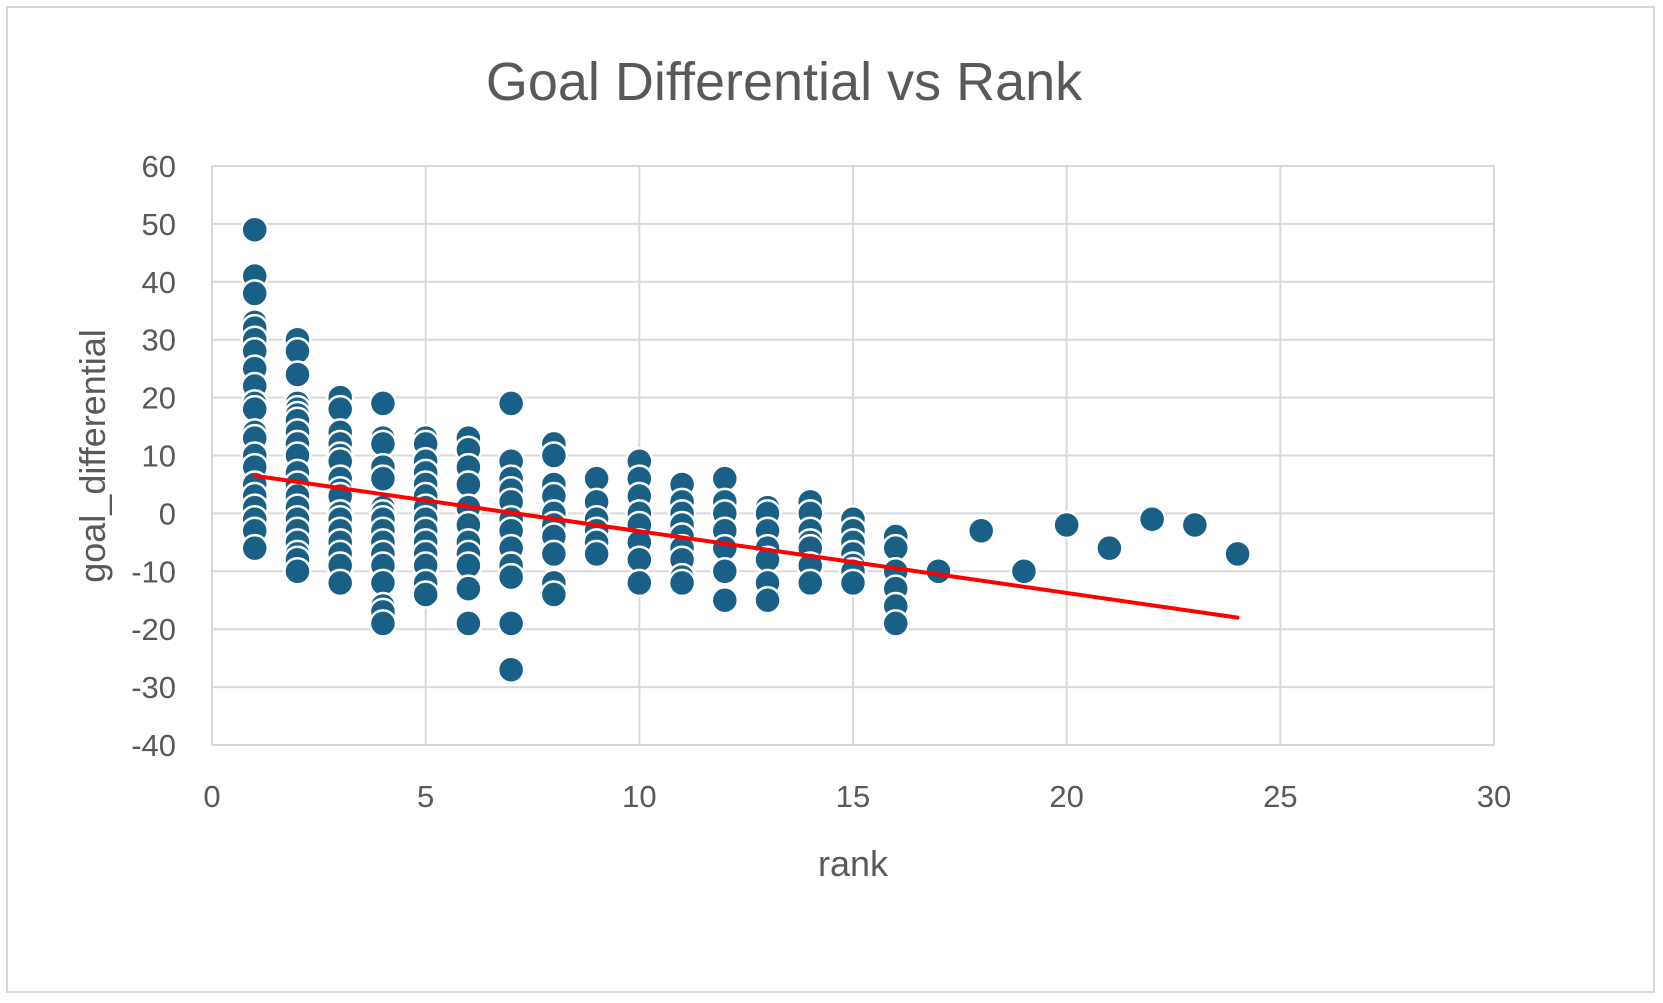 The image size is (1663, 1003). I want to click on trend-layer, so click(746, 546).